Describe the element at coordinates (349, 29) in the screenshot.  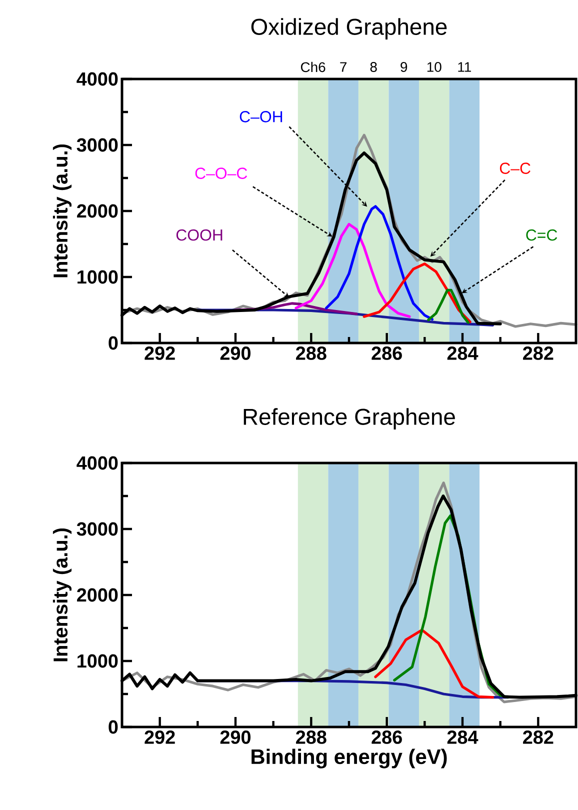
I see `chart-title: Oxidized Graphene` at that location.